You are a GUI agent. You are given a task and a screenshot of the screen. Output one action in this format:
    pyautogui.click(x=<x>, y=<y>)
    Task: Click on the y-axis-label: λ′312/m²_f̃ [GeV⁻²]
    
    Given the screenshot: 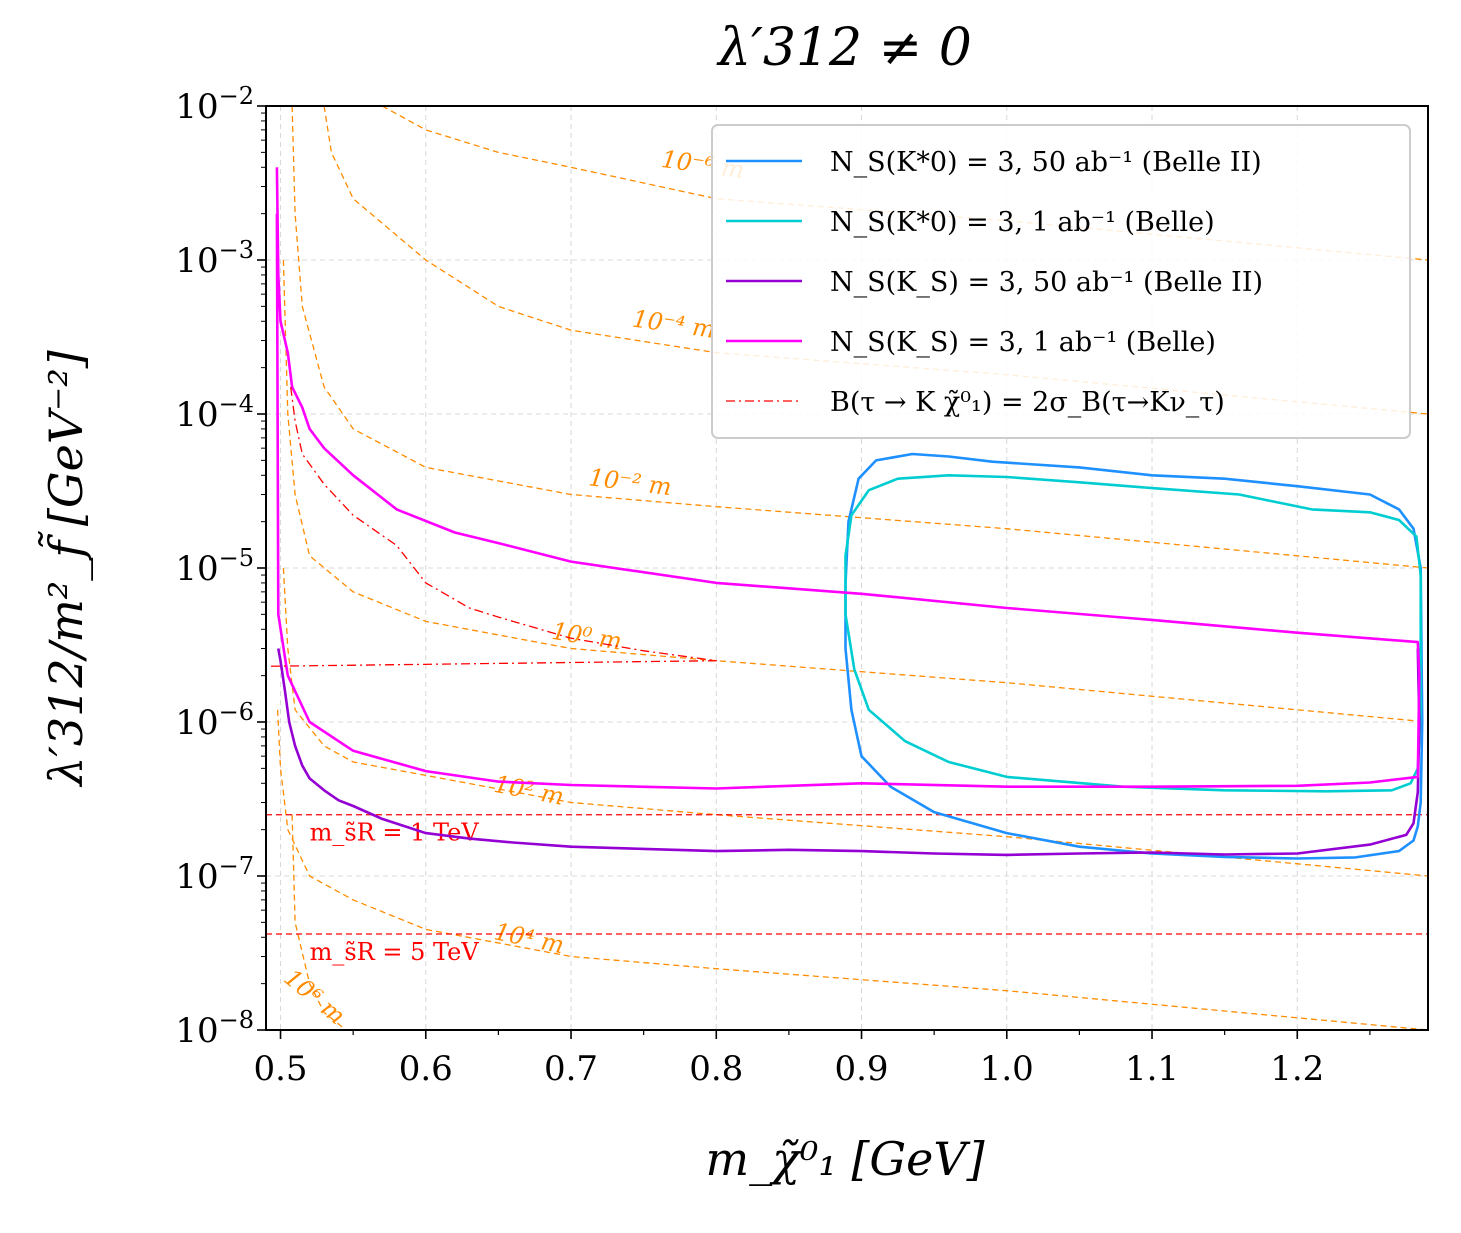 What is the action you would take?
    pyautogui.click(x=65, y=568)
    